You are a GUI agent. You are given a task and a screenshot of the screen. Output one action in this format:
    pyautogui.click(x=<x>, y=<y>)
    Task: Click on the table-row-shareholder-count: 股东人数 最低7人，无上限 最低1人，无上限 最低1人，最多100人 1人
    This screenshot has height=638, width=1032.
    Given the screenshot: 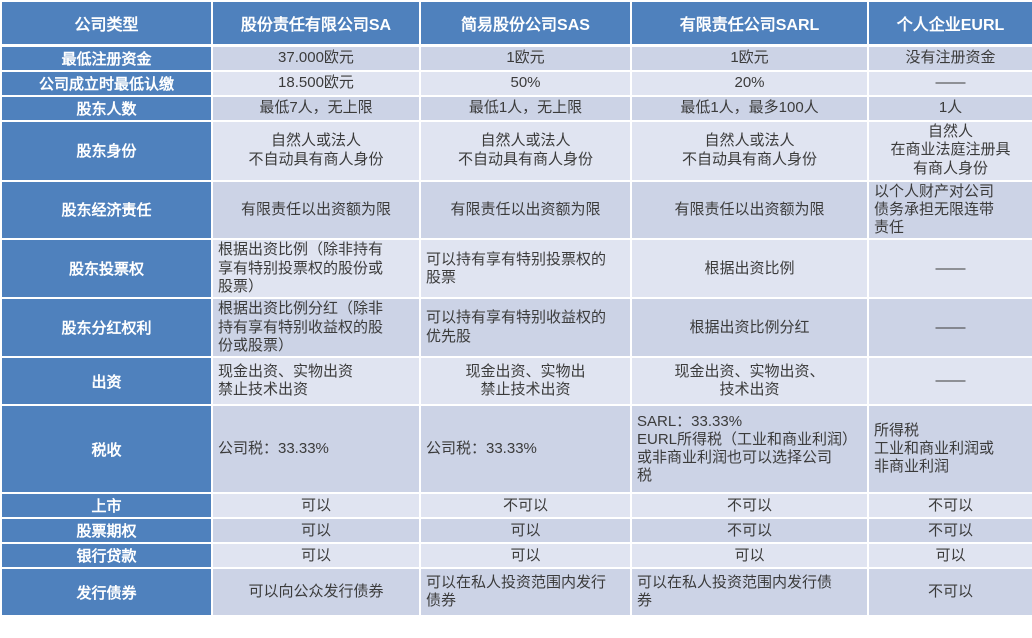 What is the action you would take?
    pyautogui.click(x=516, y=108)
    